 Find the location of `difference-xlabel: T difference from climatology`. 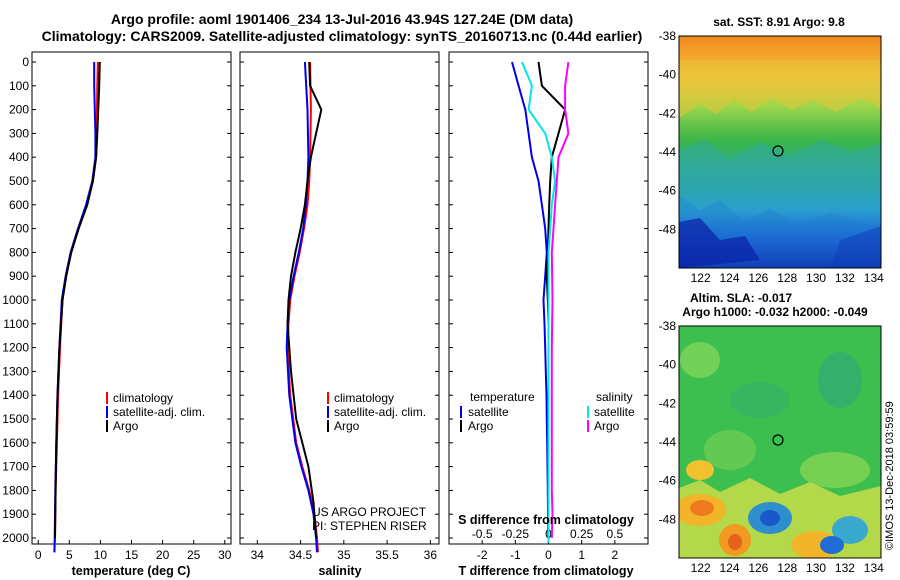

difference-xlabel: T difference from climatology is located at coordinates (545, 571).